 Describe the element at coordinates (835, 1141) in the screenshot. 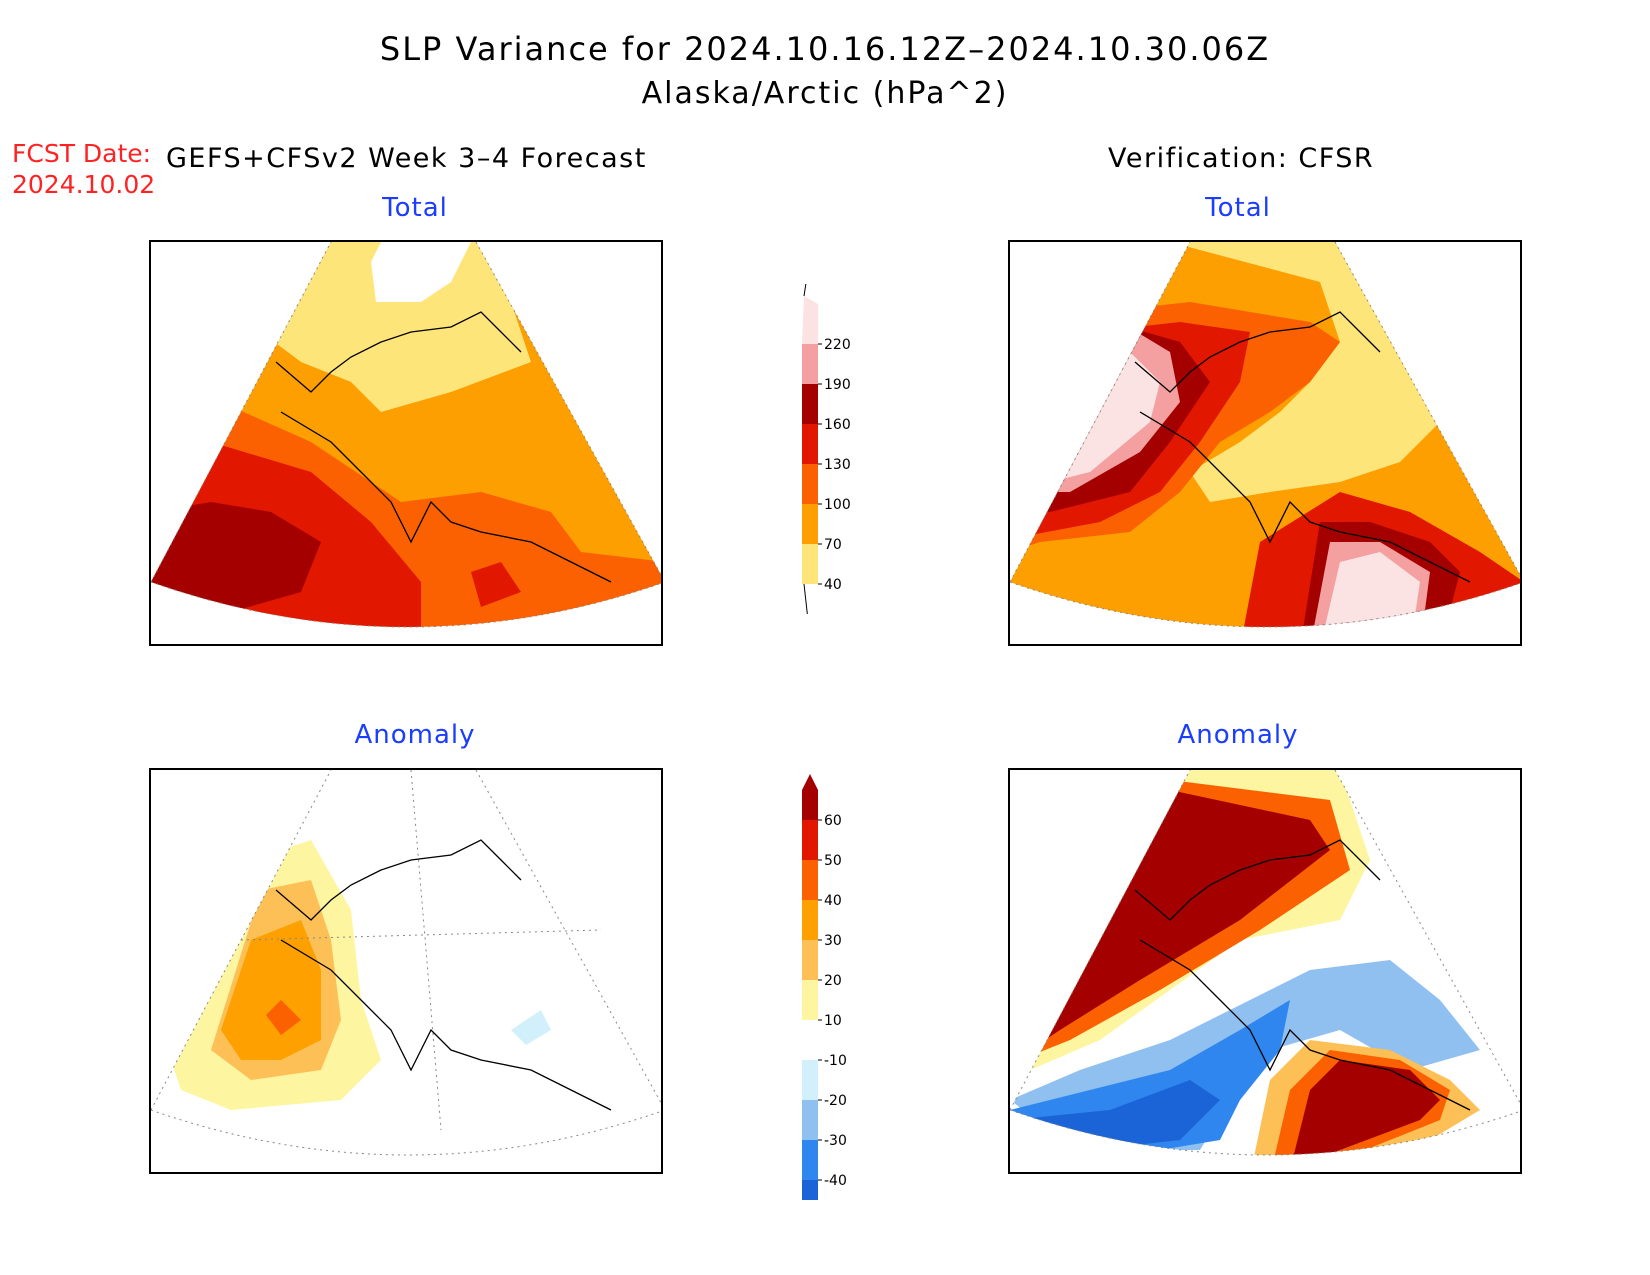

I see `anomaly-colorbar-label-1: -30` at that location.